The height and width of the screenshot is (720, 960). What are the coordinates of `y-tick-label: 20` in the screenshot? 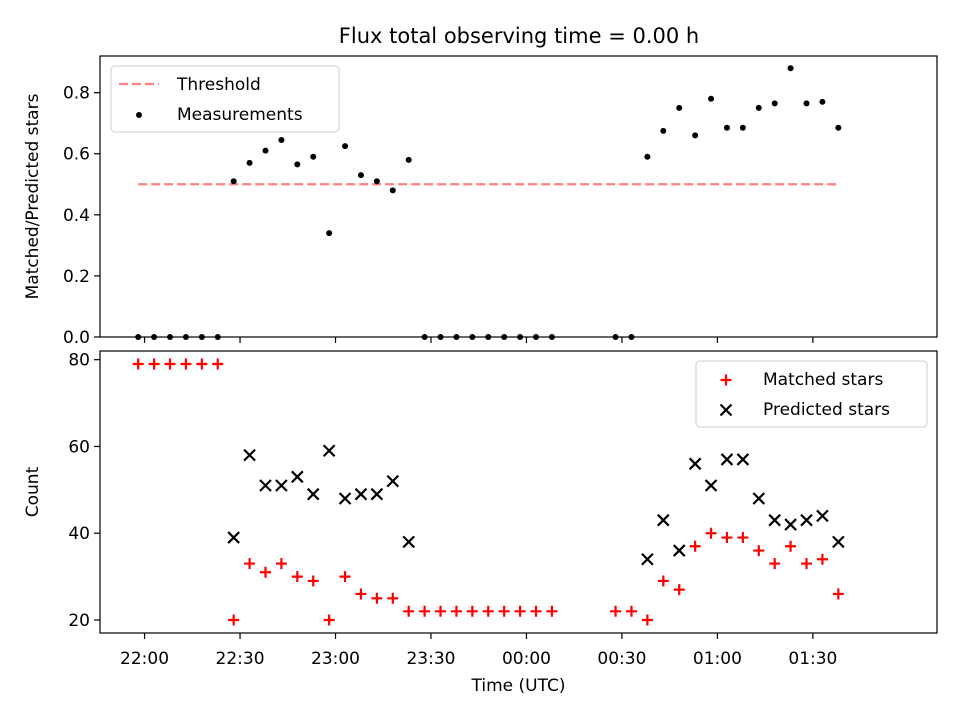 It's located at (79, 621).